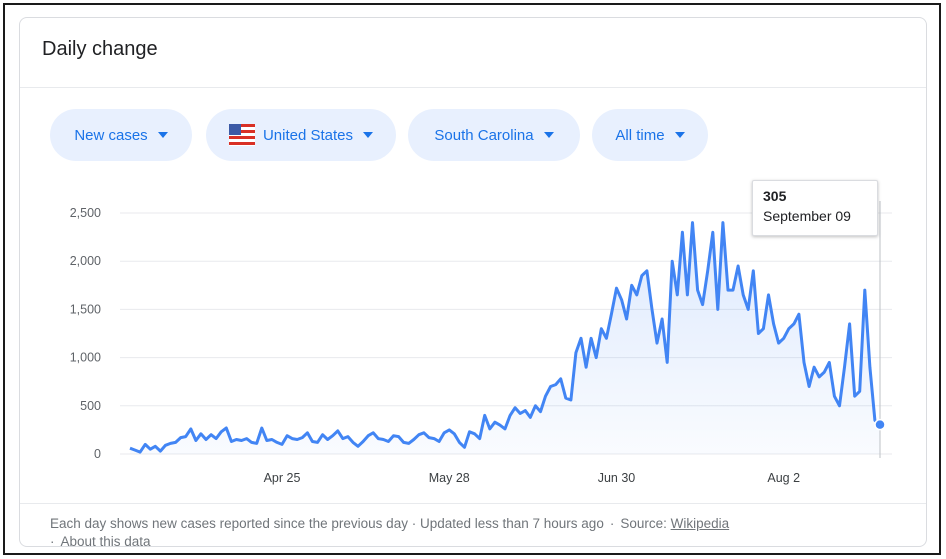 The height and width of the screenshot is (559, 946). I want to click on metric-filter-chip: New cases, so click(121, 135).